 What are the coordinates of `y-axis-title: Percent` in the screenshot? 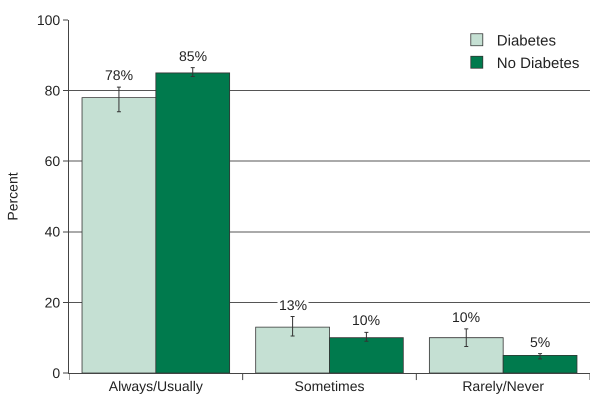 It's located at (12, 196).